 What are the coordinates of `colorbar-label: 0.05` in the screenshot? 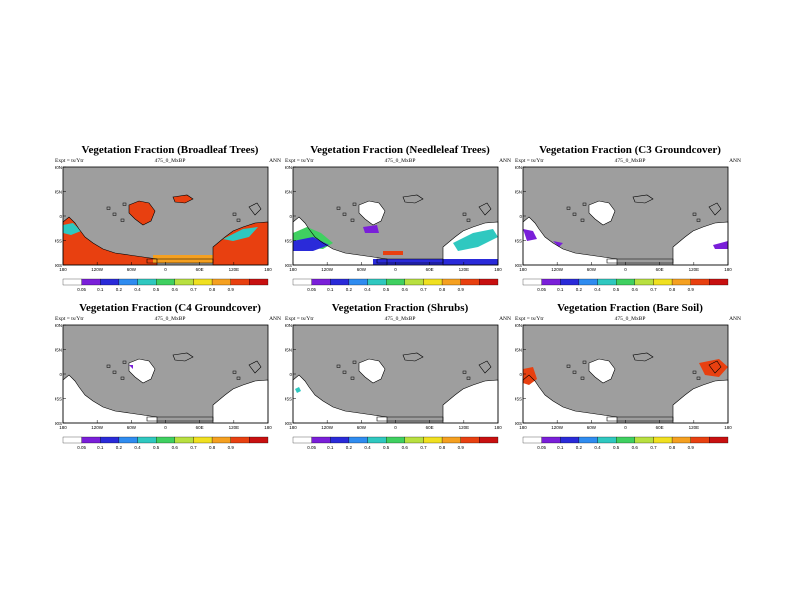 It's located at (311, 289).